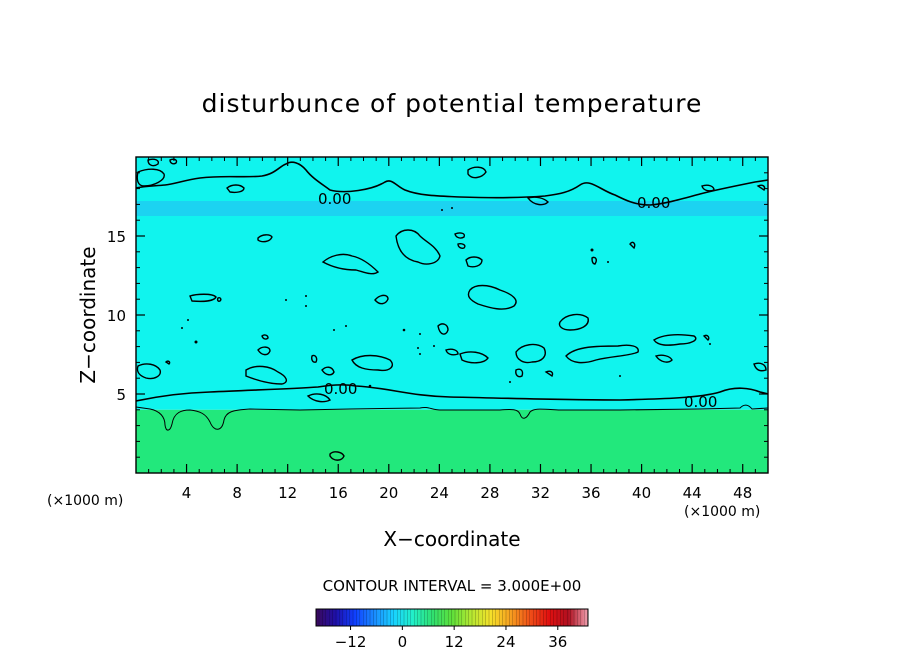 The image size is (904, 654). Describe the element at coordinates (452, 183) in the screenshot. I see `zero-contour-upper` at that location.